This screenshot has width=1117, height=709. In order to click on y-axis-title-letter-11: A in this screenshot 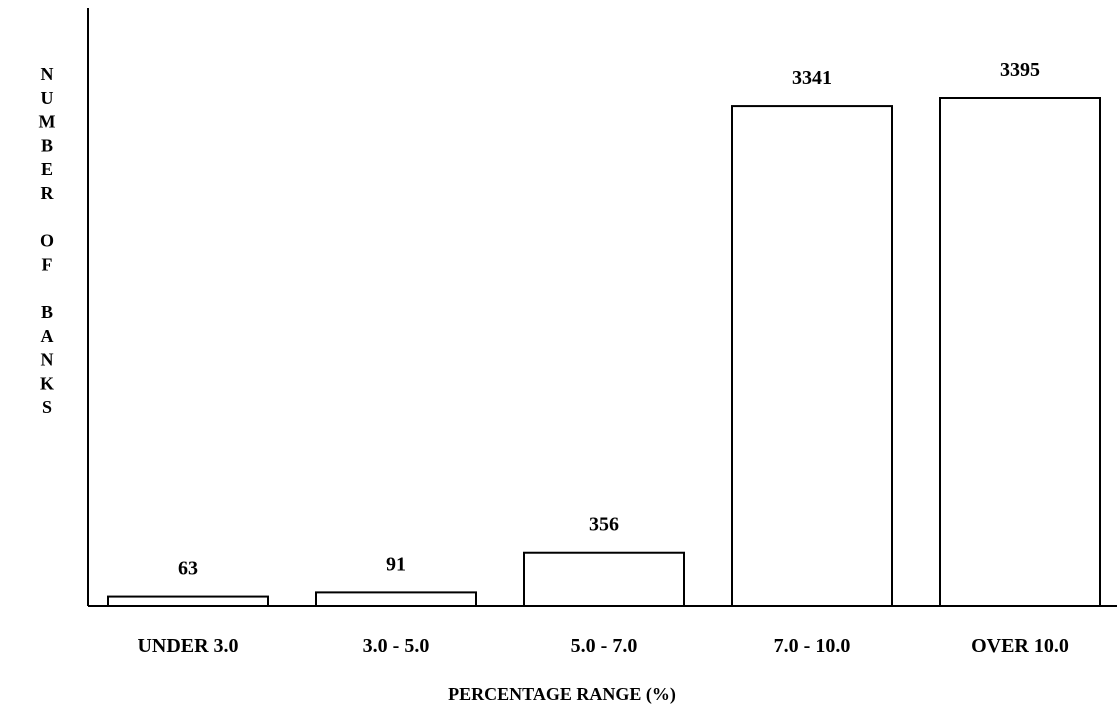, I will do `click(47, 336)`.